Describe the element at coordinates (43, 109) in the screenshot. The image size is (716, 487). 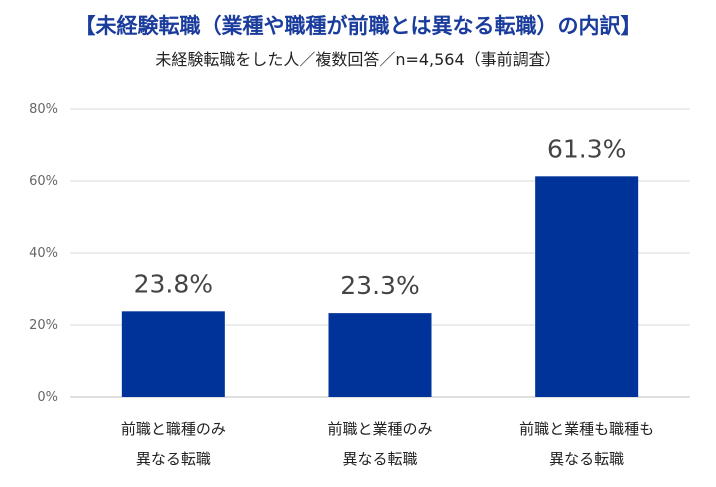
I see `y-tick-label: 80%` at that location.